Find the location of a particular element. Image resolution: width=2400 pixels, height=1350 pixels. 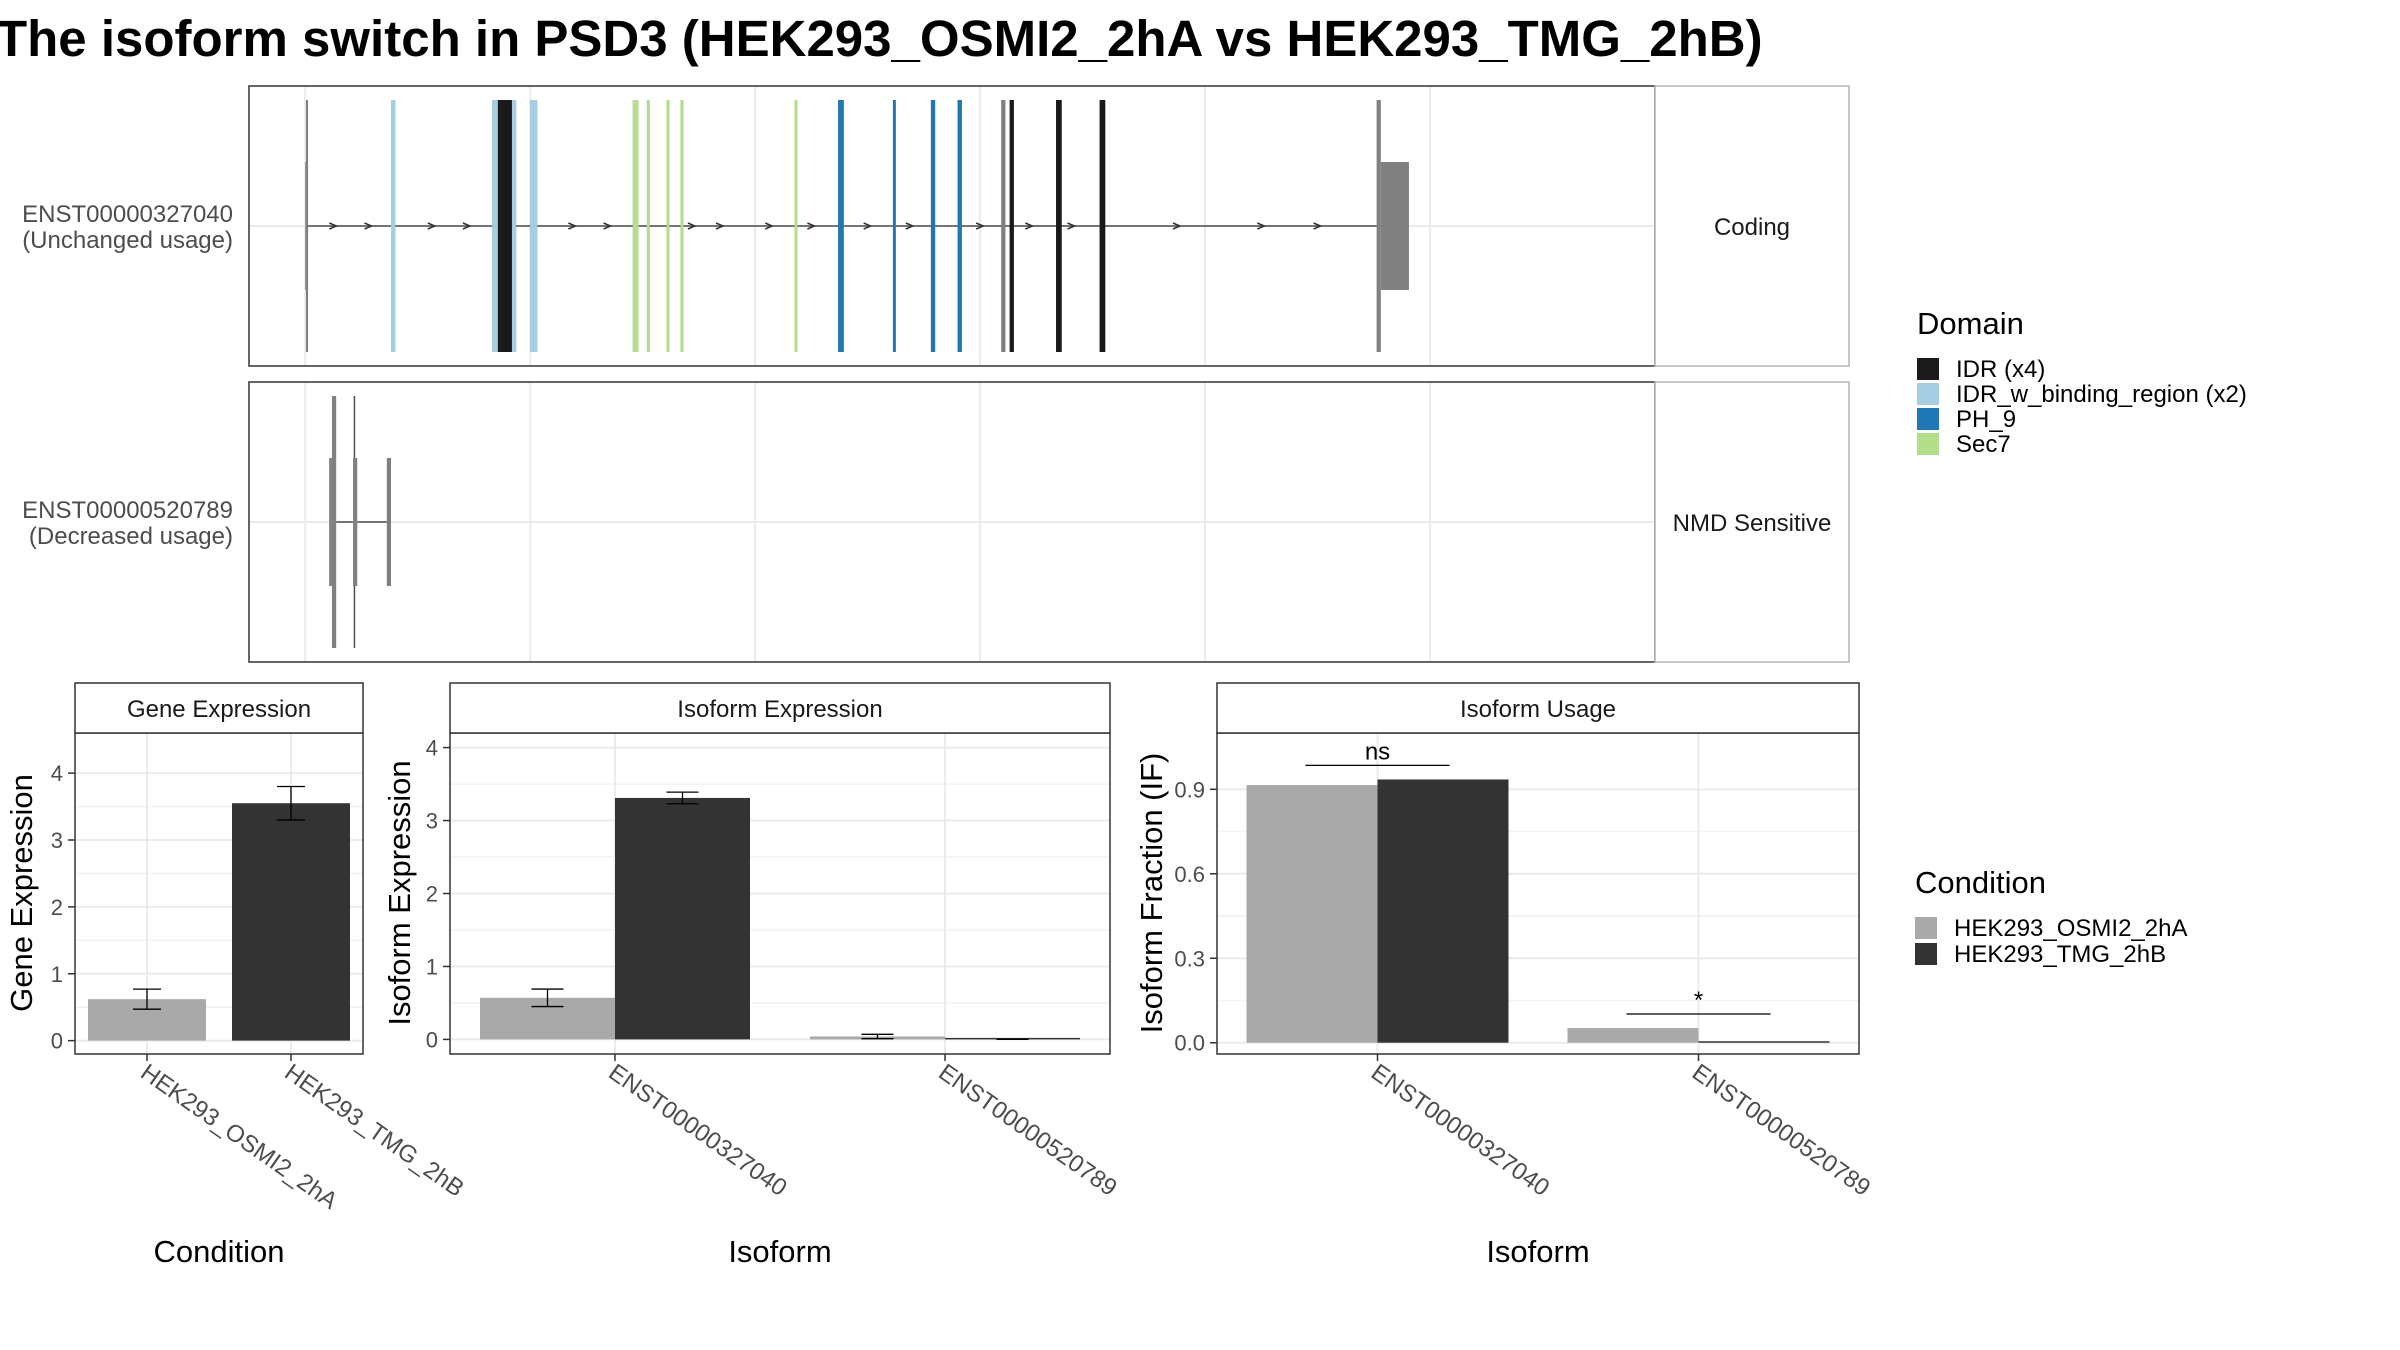

y-axis-label: Isoform Fraction (IF) is located at coordinates (1151, 893).